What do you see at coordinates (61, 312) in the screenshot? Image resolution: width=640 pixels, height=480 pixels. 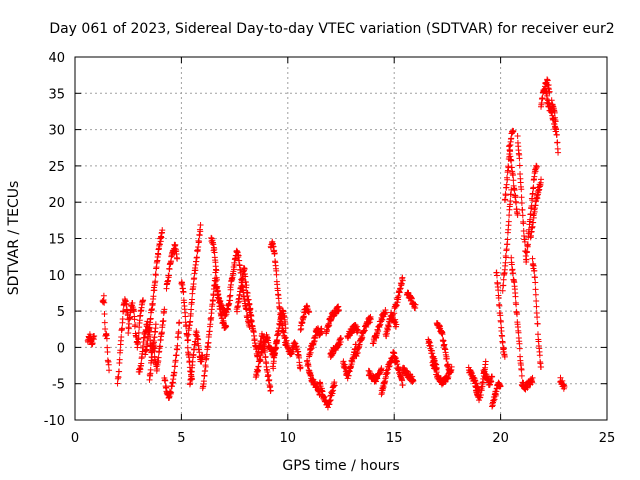 I see `y-tick-label: 5` at bounding box center [61, 312].